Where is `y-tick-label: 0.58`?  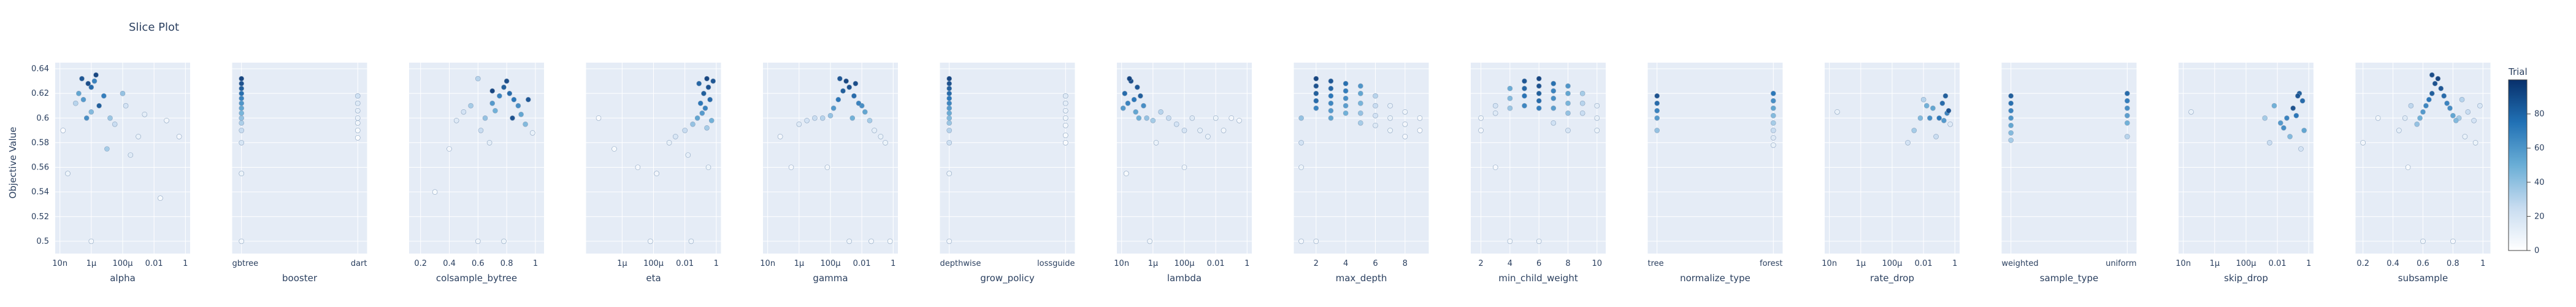 y-tick-label: 0.58 is located at coordinates (40, 142).